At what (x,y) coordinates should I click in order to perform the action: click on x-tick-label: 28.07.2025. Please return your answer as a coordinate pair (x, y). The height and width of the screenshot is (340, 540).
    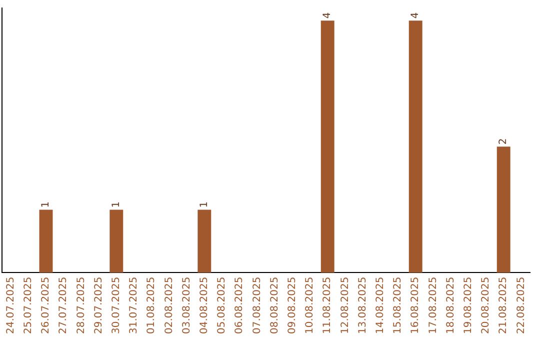
    Looking at the image, I should click on (81, 305).